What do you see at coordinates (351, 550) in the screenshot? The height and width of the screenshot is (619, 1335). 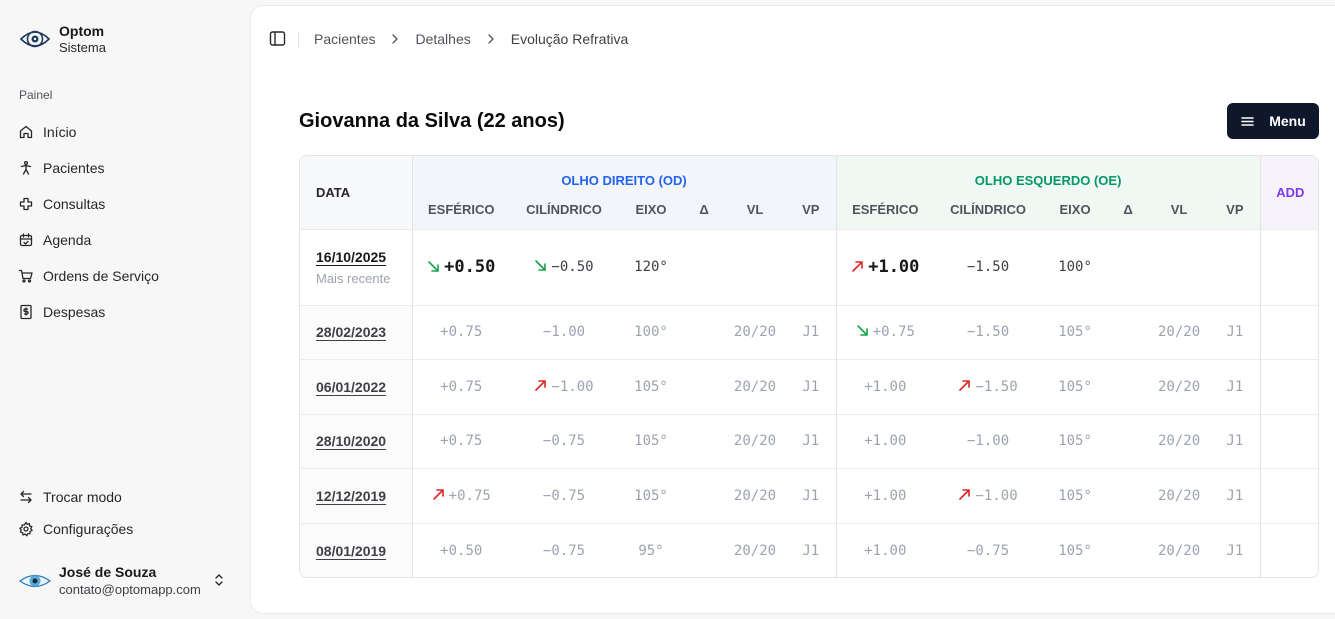 I see `date-link: 08/01/2019` at bounding box center [351, 550].